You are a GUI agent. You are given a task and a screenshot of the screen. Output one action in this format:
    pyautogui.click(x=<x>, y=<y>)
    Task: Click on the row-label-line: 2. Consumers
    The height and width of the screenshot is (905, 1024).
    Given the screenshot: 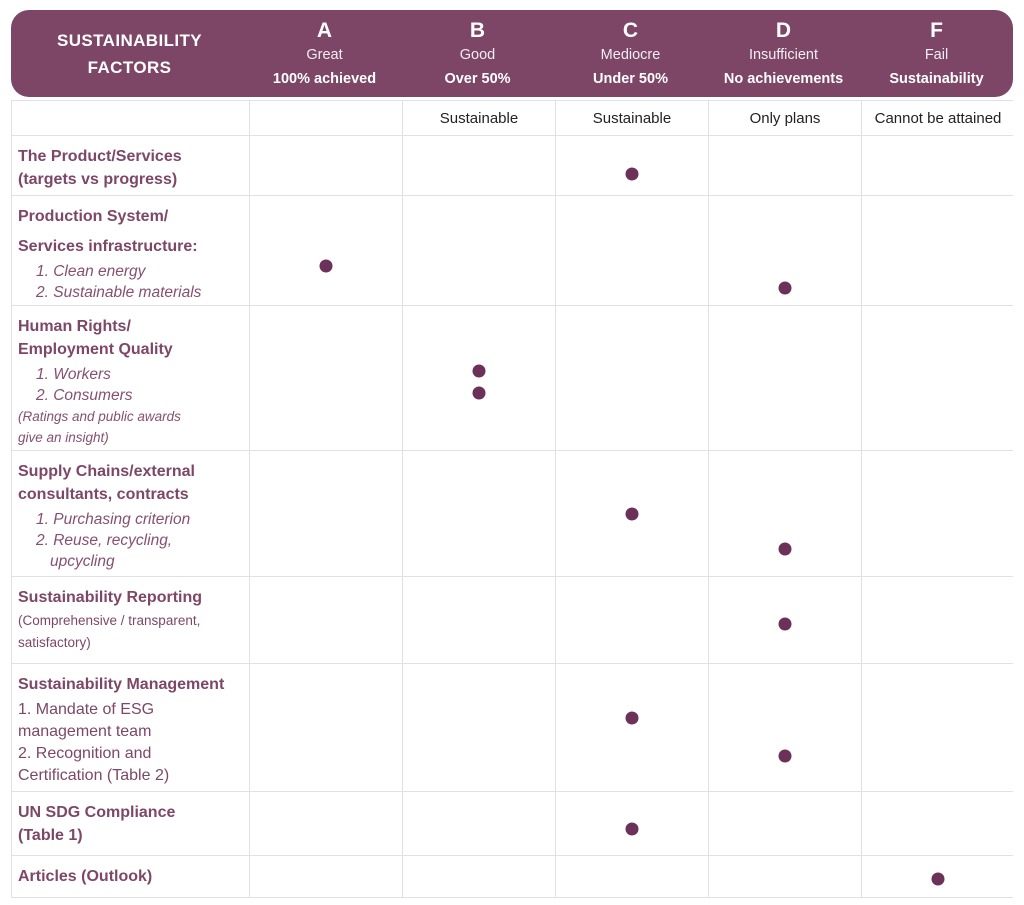 What is the action you would take?
    pyautogui.click(x=84, y=395)
    